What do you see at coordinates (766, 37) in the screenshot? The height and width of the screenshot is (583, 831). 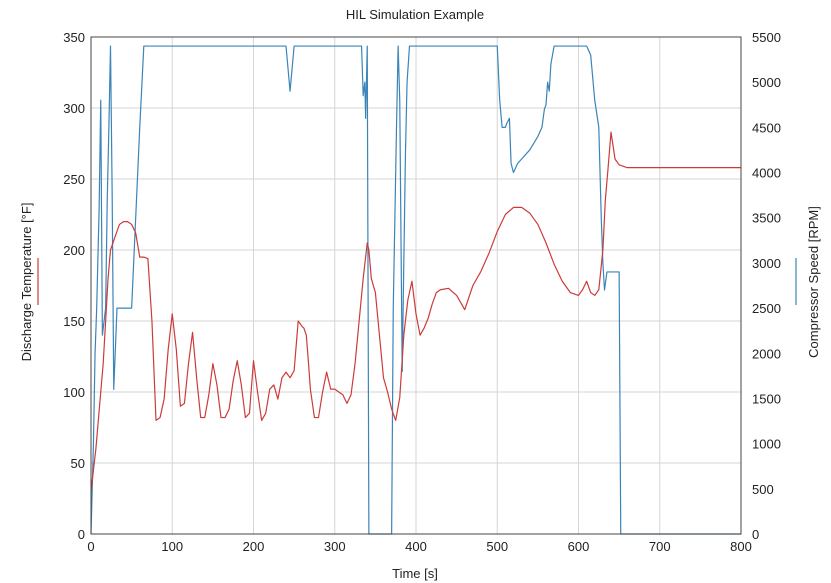 I see `y-right-tick-label-11: 5500` at bounding box center [766, 37].